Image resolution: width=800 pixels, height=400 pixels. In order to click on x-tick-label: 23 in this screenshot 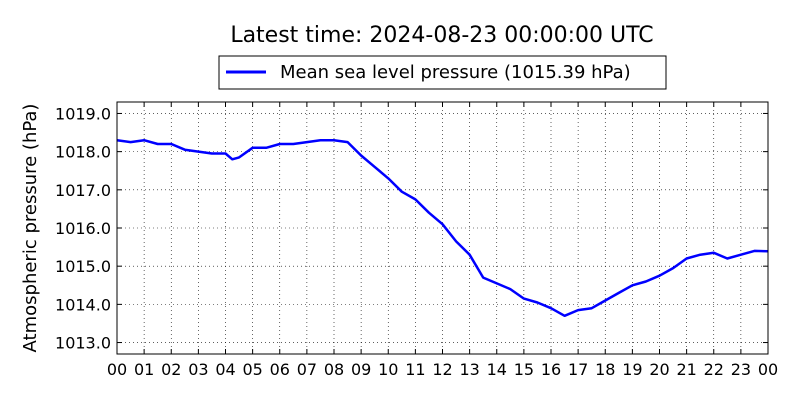, I will do `click(741, 369)`.